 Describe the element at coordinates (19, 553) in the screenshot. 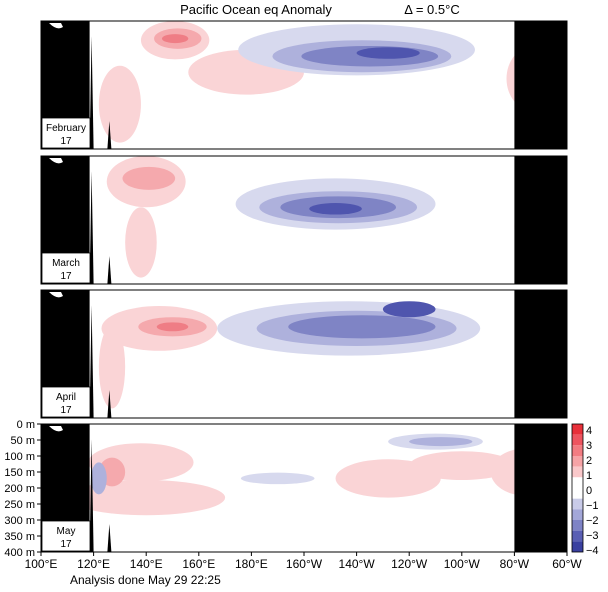

I see `y-tick-label: 400 m` at that location.